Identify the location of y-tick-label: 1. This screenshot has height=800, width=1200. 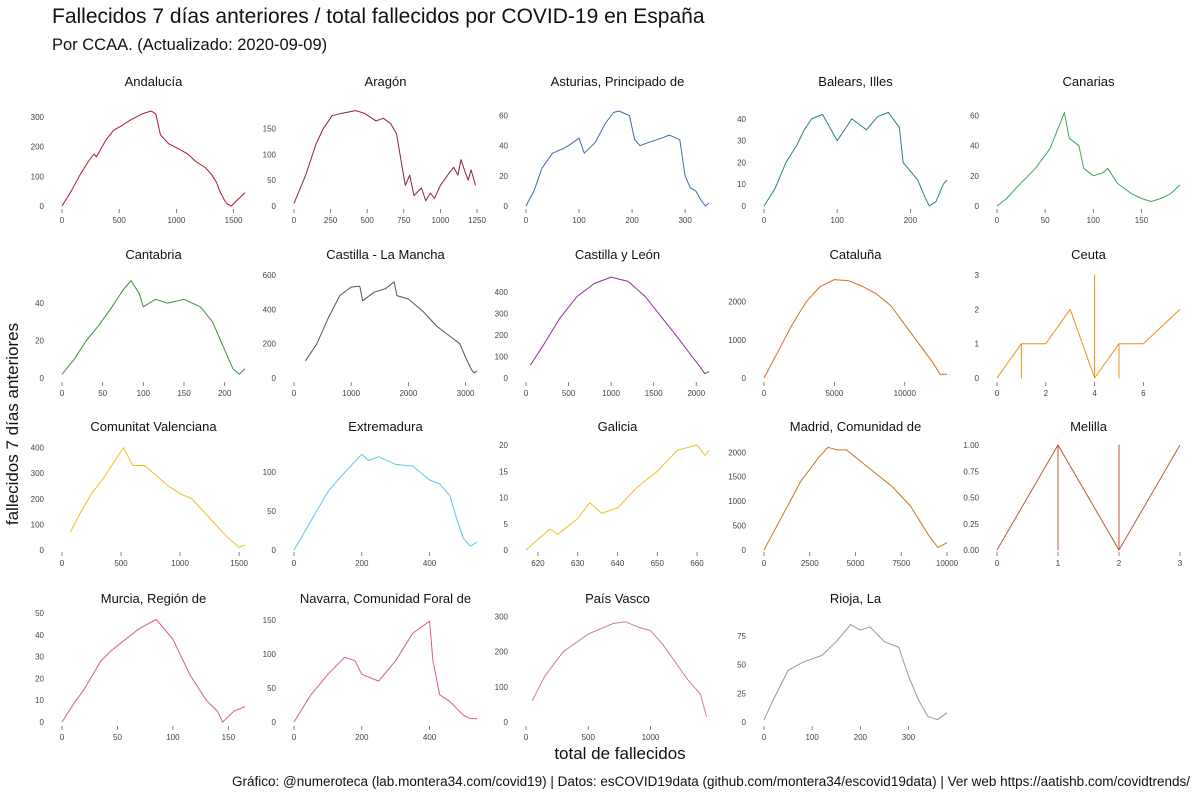
(977, 344).